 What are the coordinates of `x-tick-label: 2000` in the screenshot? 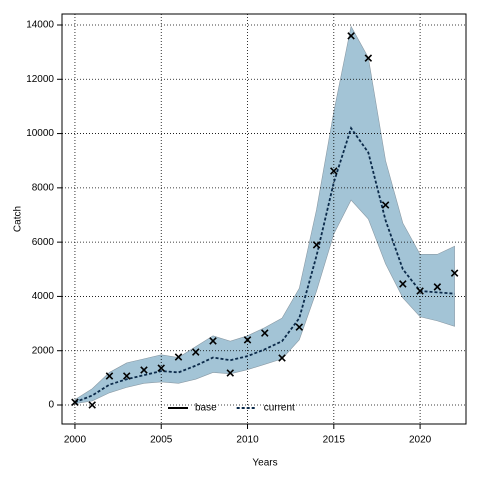 It's located at (75, 440).